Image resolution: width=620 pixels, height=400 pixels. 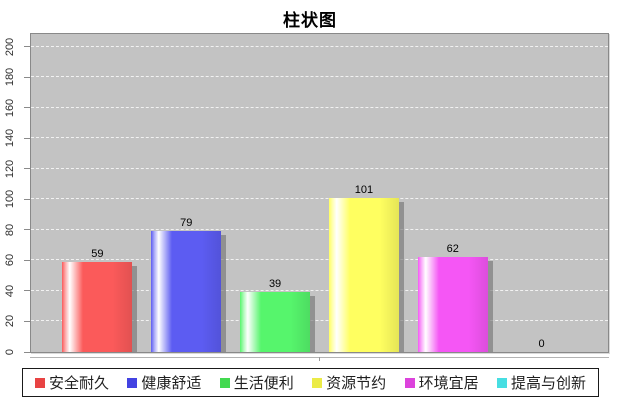 What do you see at coordinates (310, 20) in the screenshot?
I see `chart-title: 柱状图` at bounding box center [310, 20].